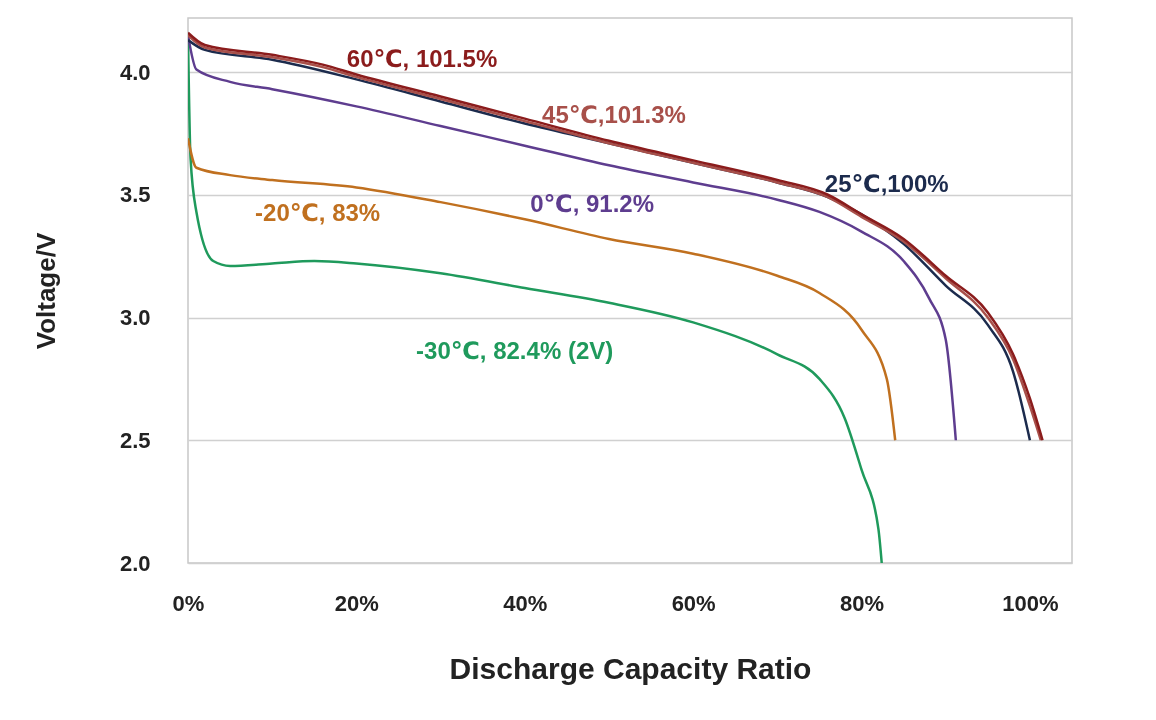 The height and width of the screenshot is (720, 1156). What do you see at coordinates (614, 115) in the screenshot?
I see `series-label: 45℃,101.3%` at bounding box center [614, 115].